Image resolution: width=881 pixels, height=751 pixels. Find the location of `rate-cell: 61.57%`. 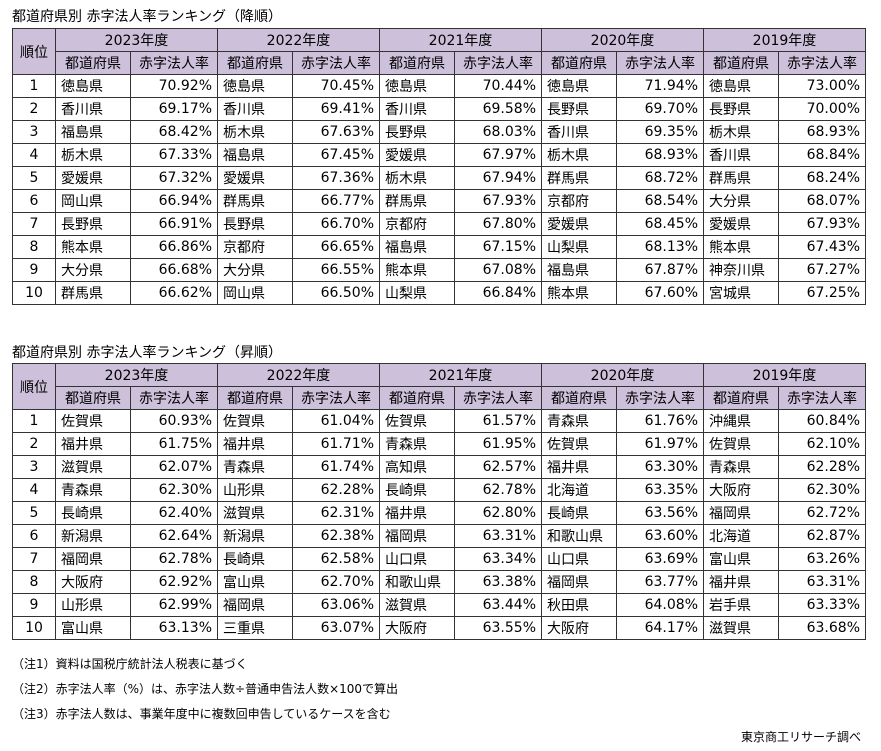

rate-cell: 61.57% is located at coordinates (498, 421).